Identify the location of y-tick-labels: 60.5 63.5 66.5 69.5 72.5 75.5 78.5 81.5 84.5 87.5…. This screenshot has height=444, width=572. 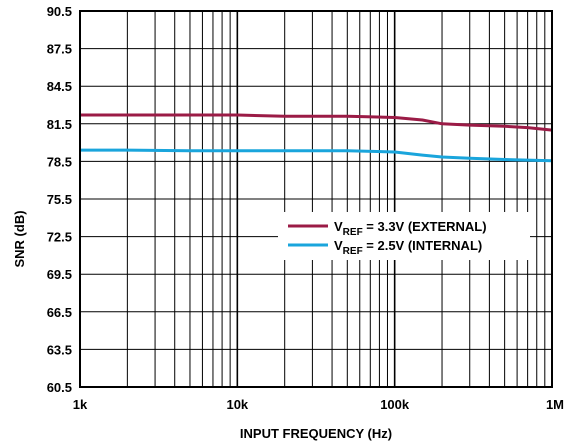
(59, 199).